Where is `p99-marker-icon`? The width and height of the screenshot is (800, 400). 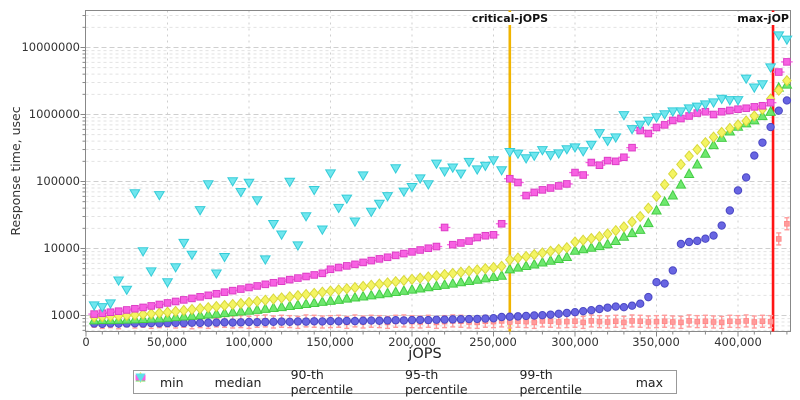 p99-marker-icon is located at coordinates (324, 381).